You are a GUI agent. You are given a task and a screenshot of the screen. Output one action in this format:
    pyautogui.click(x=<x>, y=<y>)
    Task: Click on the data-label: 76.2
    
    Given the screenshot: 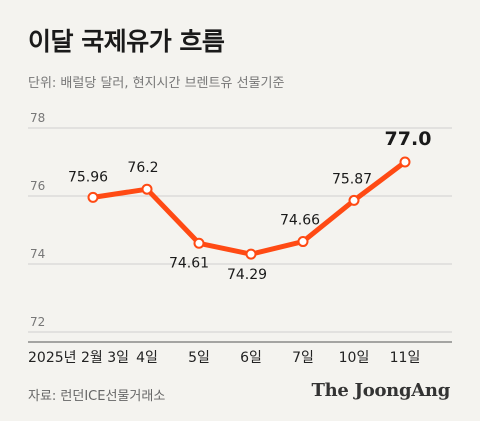 What is the action you would take?
    pyautogui.click(x=142, y=168)
    